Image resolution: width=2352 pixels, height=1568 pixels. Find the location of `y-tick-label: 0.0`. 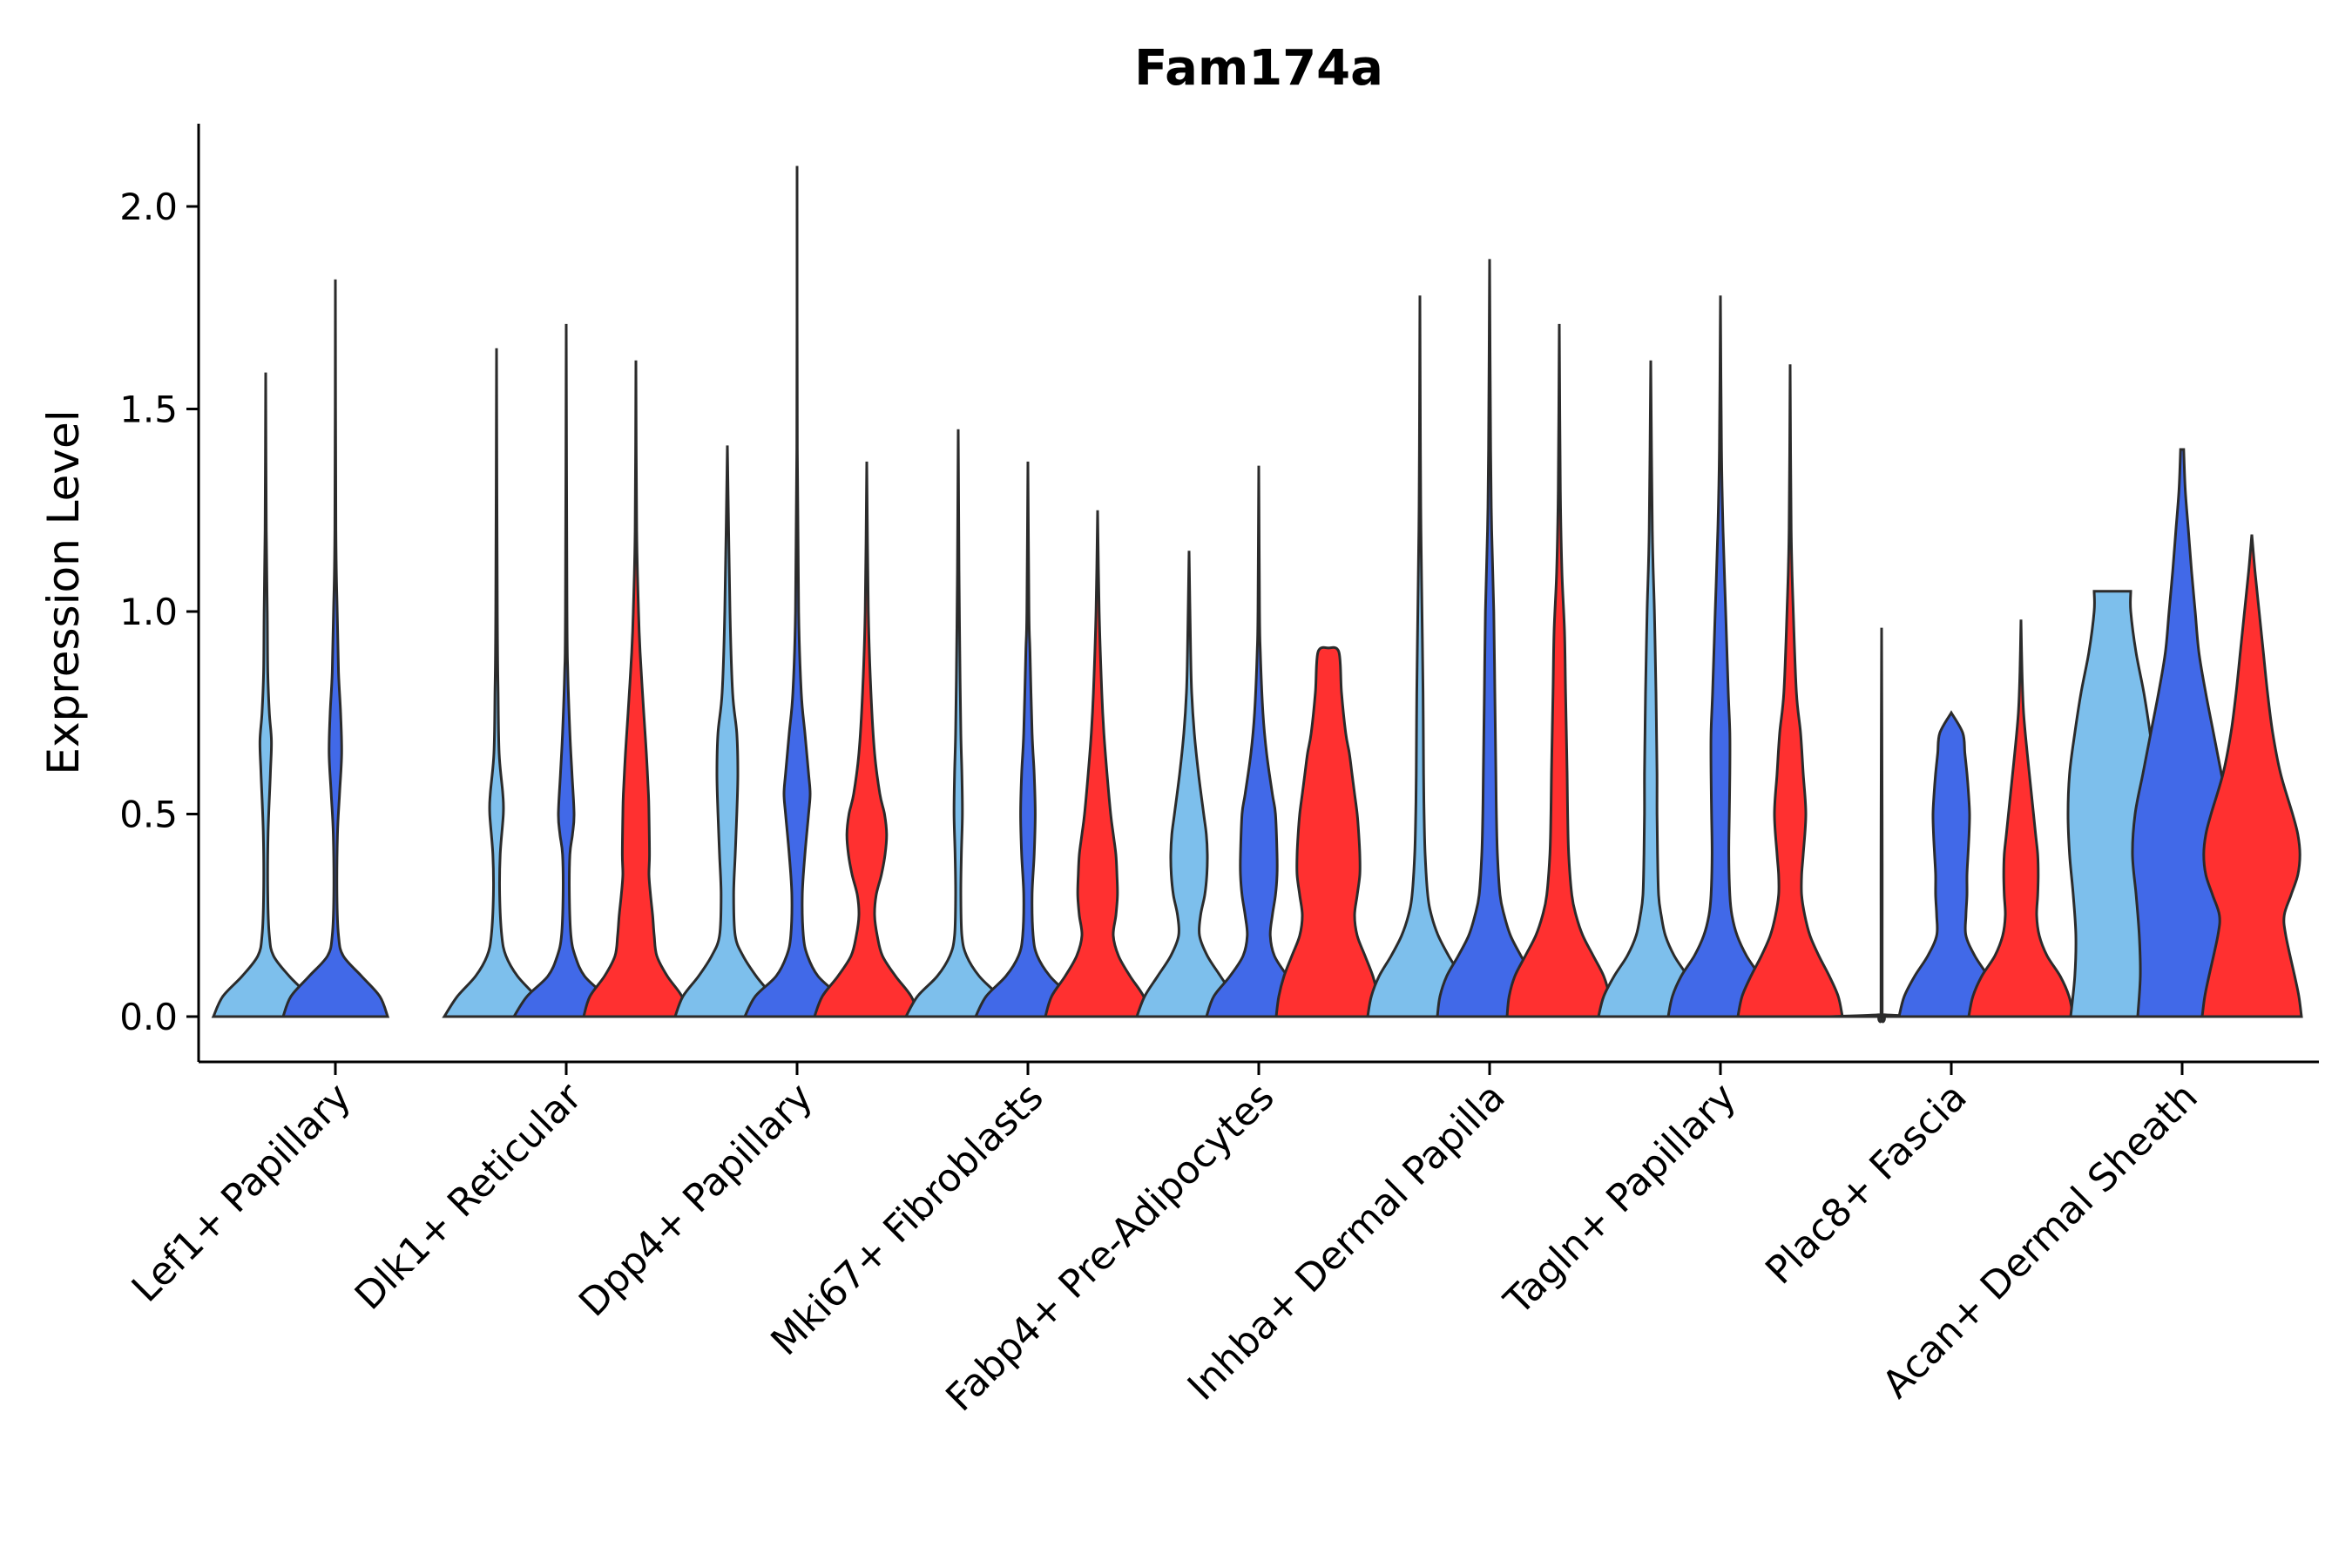

y-tick-label: 0.0 is located at coordinates (148, 1017).